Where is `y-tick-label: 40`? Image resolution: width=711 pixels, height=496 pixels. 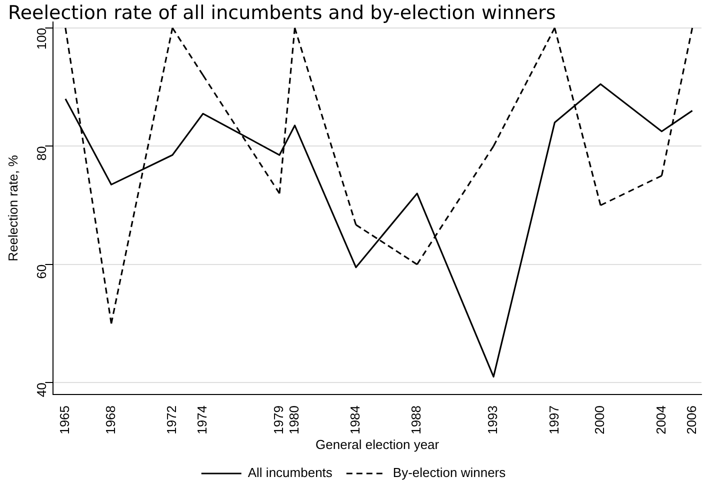
y-tick-label: 40 is located at coordinates (41, 390).